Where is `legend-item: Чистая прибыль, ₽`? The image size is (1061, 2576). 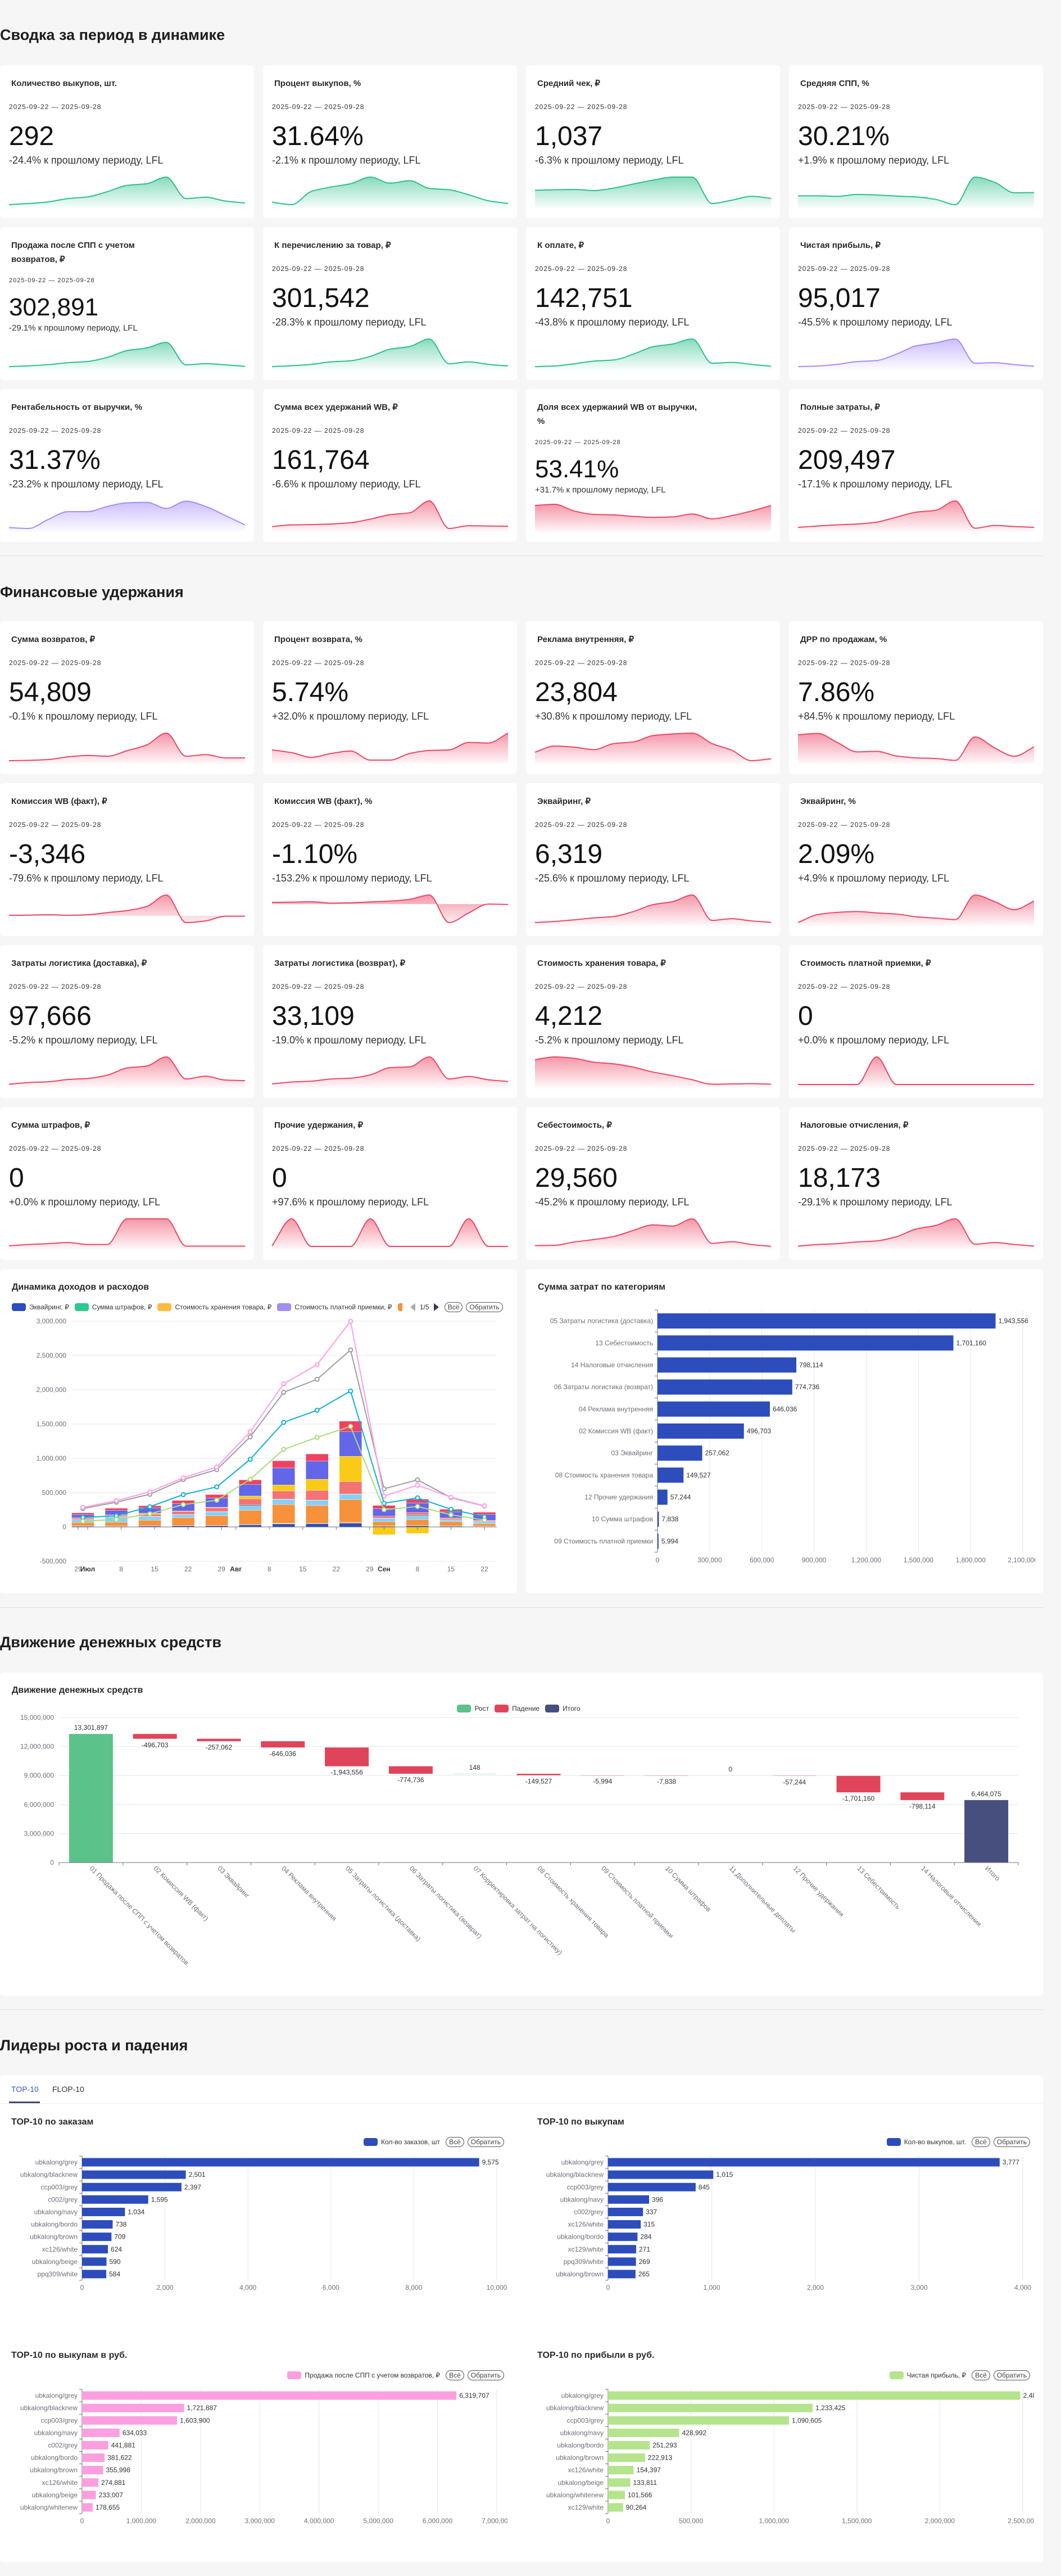 legend-item: Чистая прибыль, ₽ is located at coordinates (928, 2375).